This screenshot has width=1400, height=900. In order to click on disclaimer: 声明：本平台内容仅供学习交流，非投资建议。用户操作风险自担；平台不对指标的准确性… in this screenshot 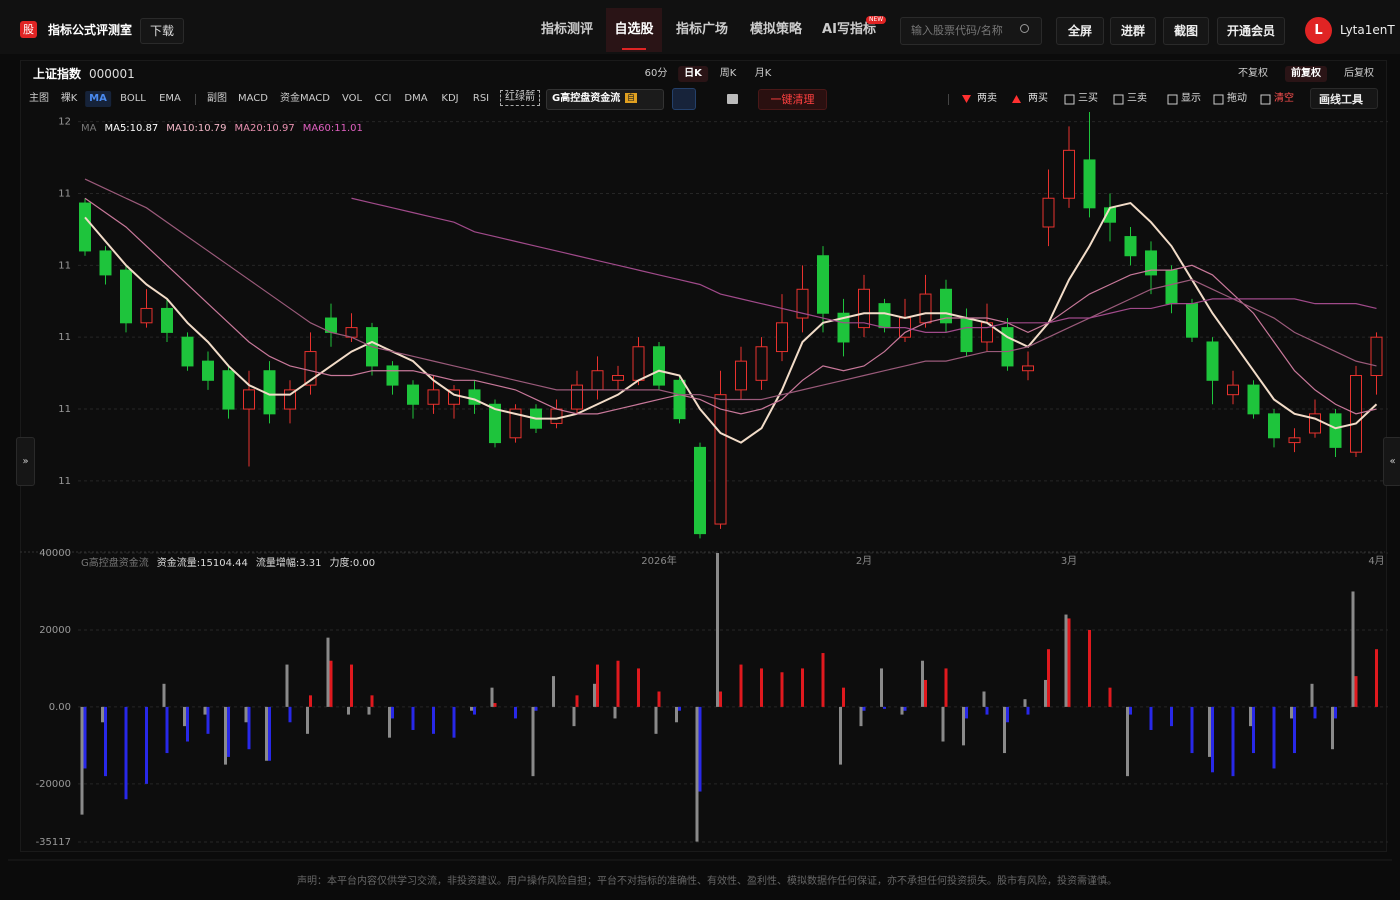, I will do `click(707, 881)`.